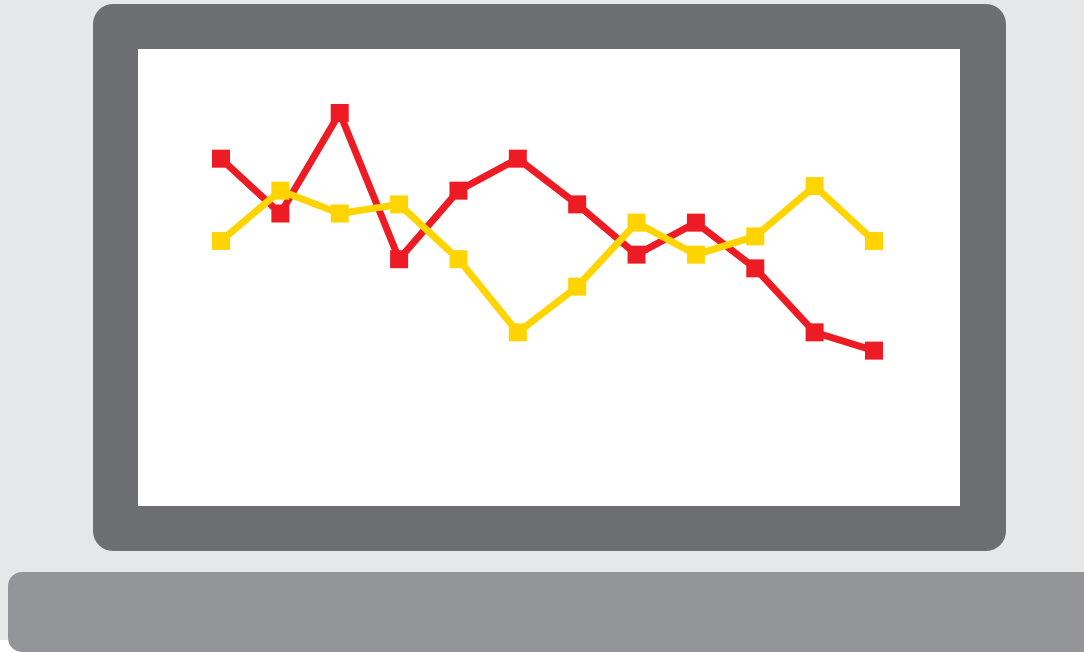  I want to click on series-2-line, so click(547, 259).